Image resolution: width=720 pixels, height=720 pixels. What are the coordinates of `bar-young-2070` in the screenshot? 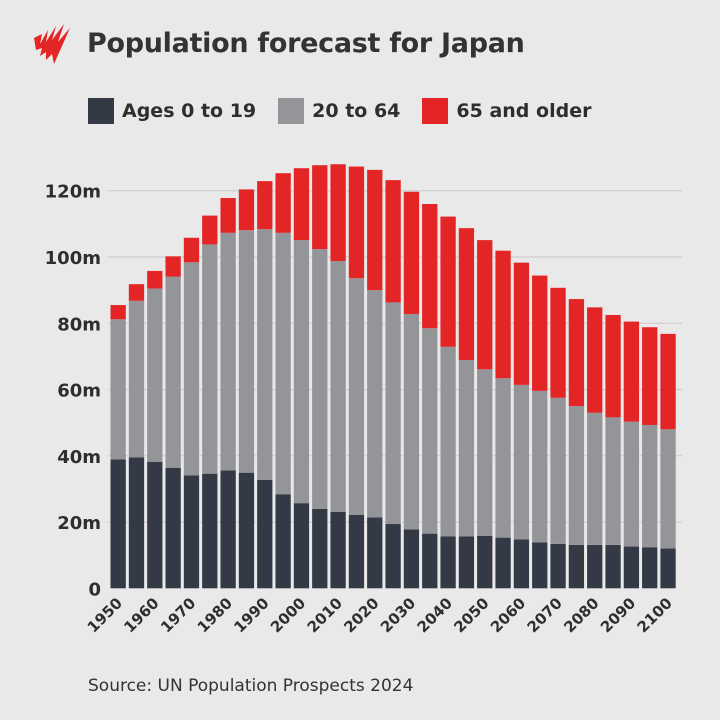 It's located at (558, 566).